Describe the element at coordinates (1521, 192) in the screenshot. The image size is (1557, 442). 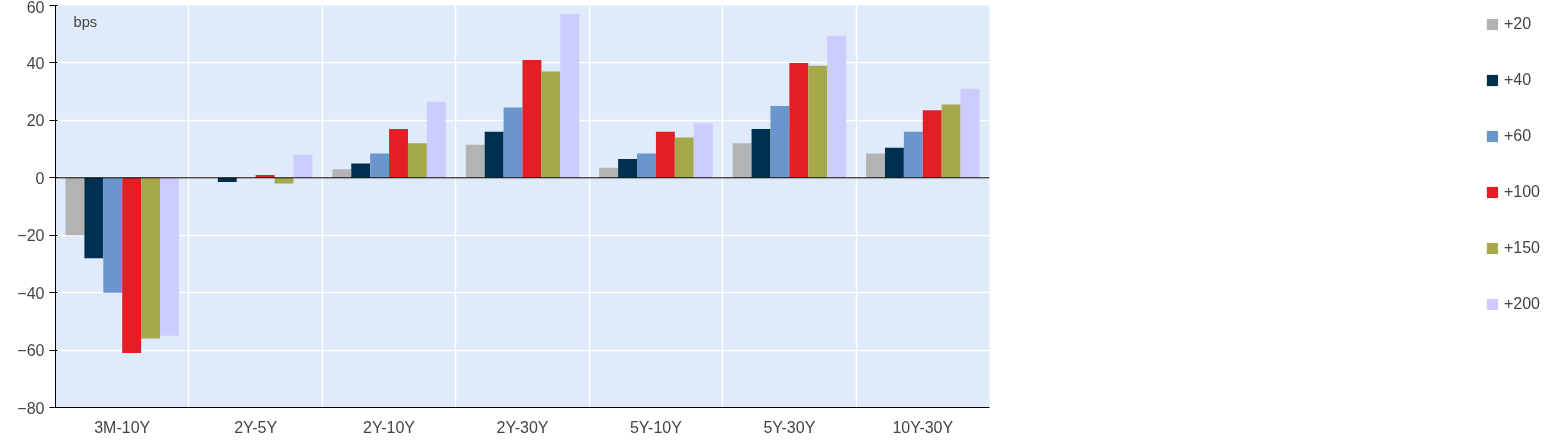
I see `legend-label: +100` at that location.